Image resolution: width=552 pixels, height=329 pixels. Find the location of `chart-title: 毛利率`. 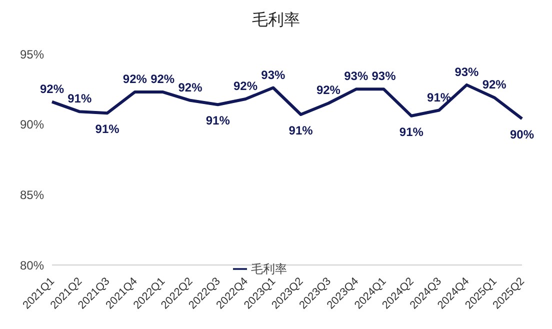

chart-title: 毛利率 is located at coordinates (276, 20).